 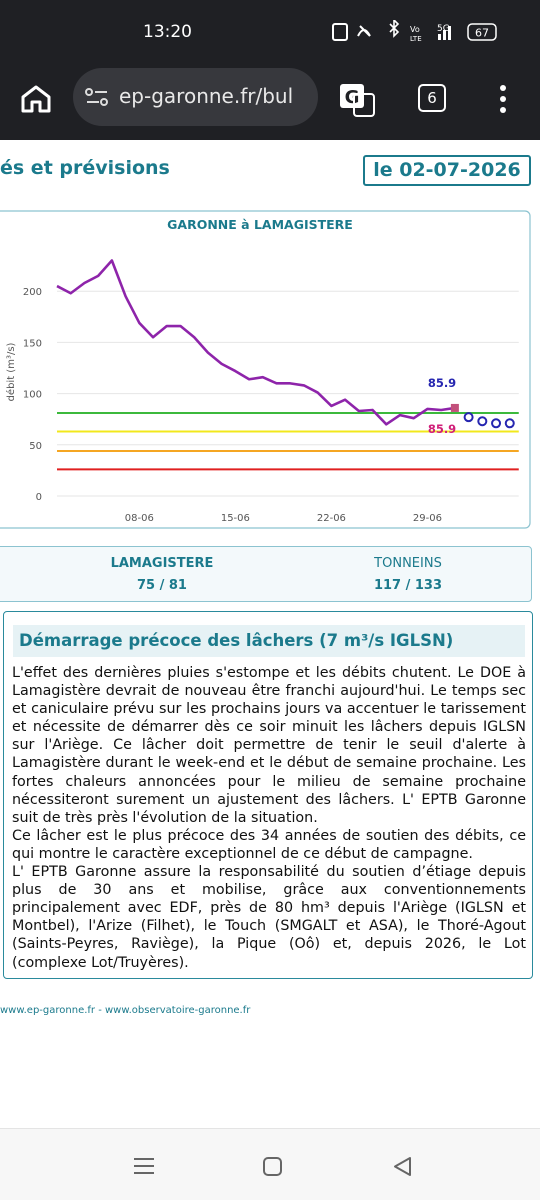 What do you see at coordinates (36, 99) in the screenshot?
I see `home-button` at bounding box center [36, 99].